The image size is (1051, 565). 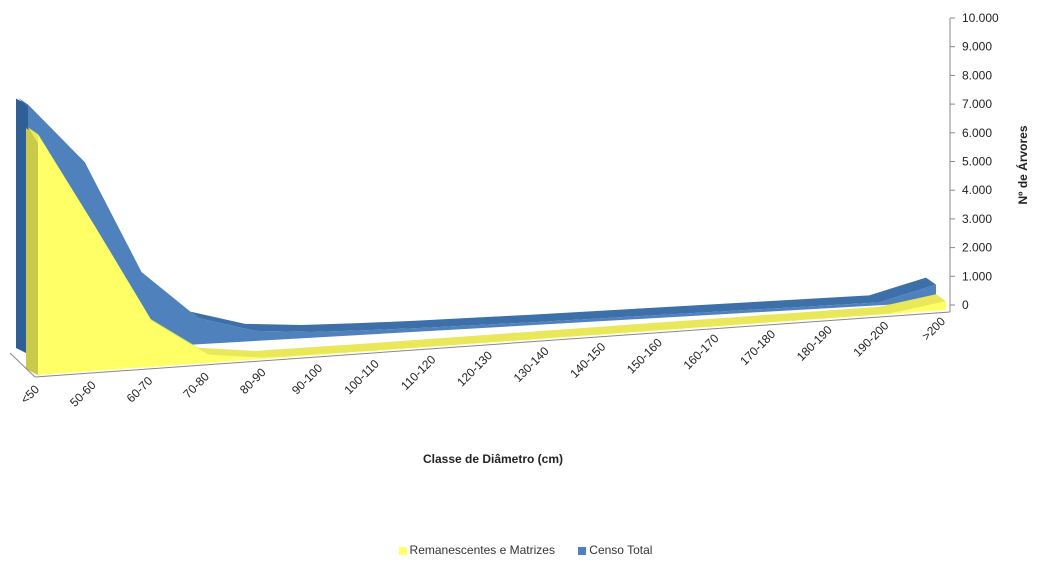 What do you see at coordinates (361, 376) in the screenshot?
I see `x-tick-label: 100-110` at bounding box center [361, 376].